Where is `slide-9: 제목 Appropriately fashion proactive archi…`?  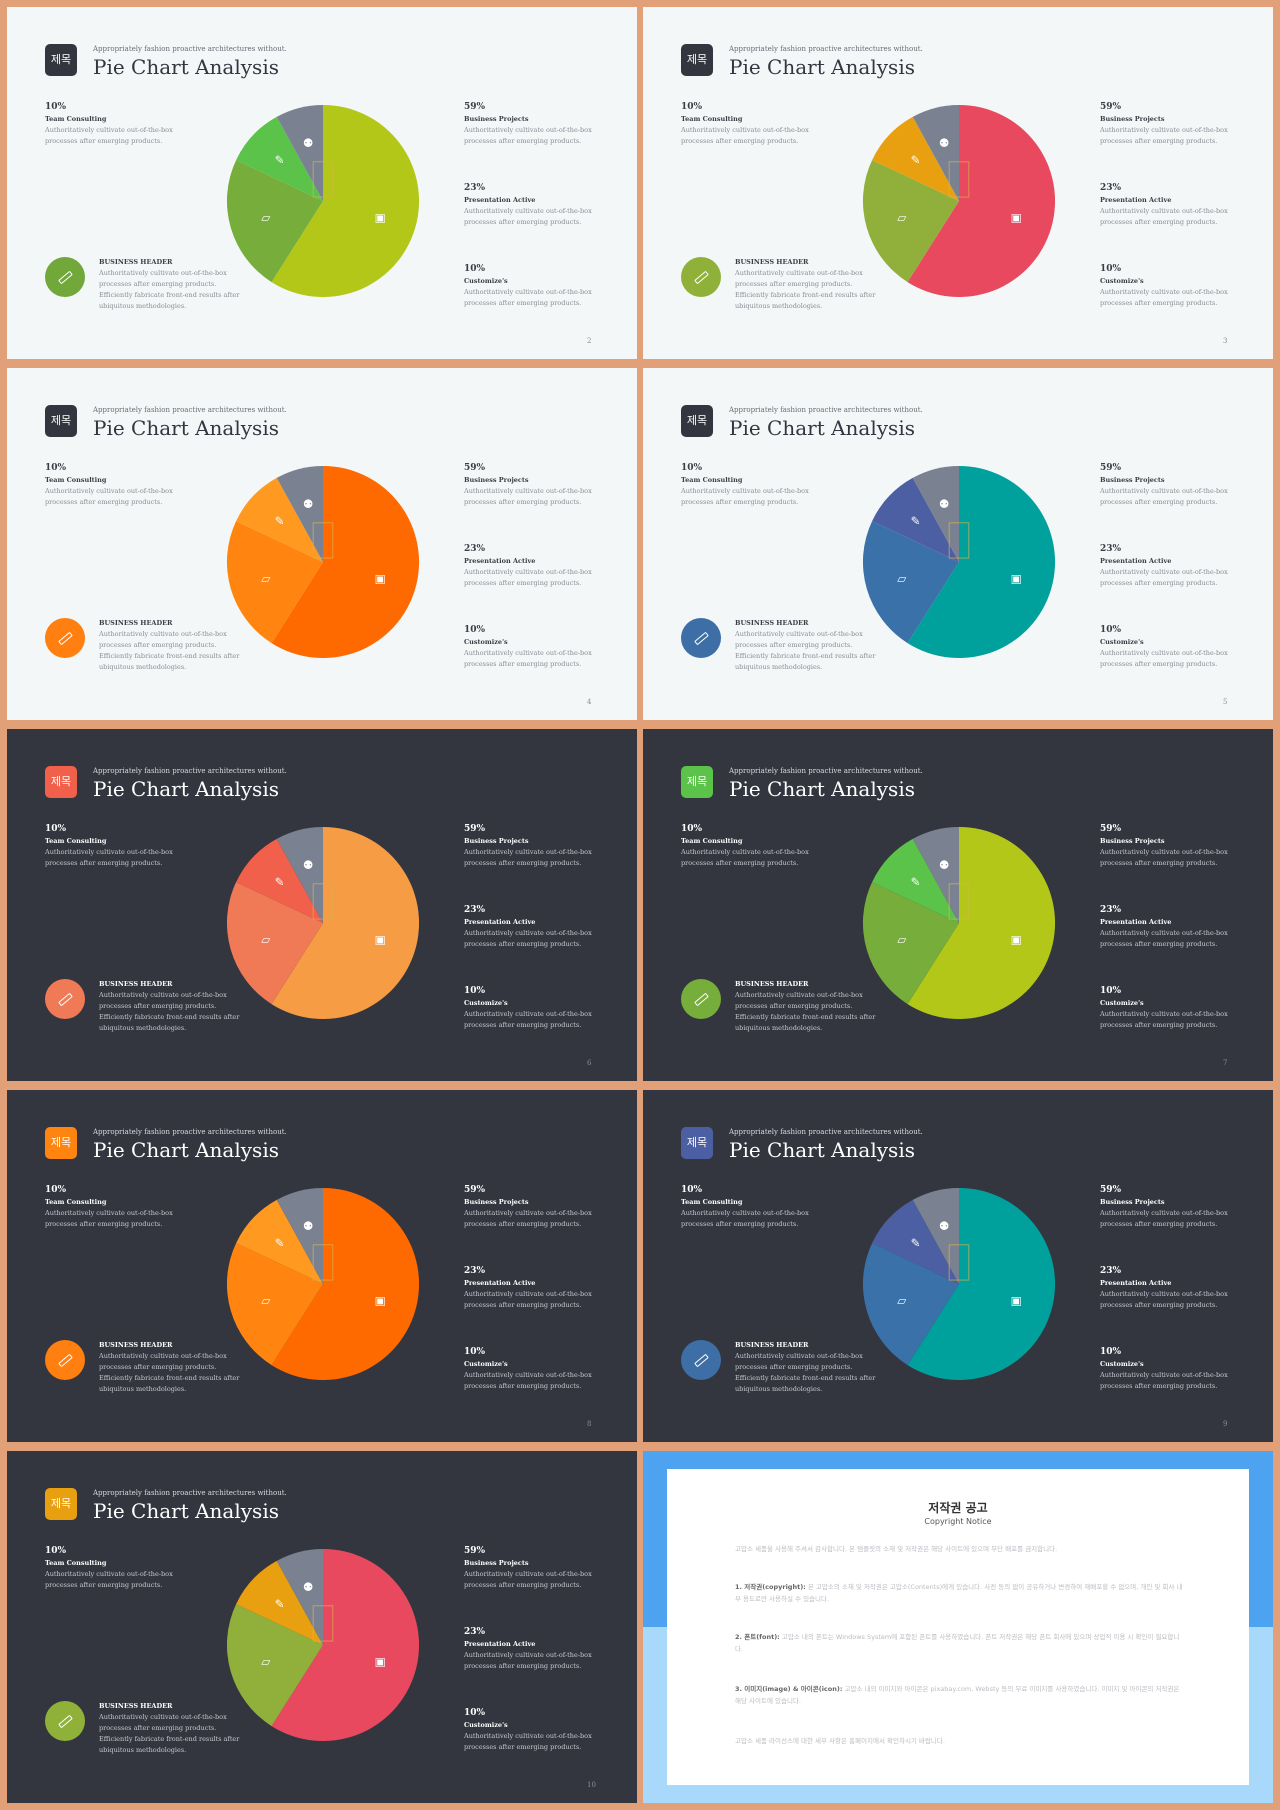
slide-9: 제목 Appropriately fashion proactive archi… is located at coordinates (958, 1266).